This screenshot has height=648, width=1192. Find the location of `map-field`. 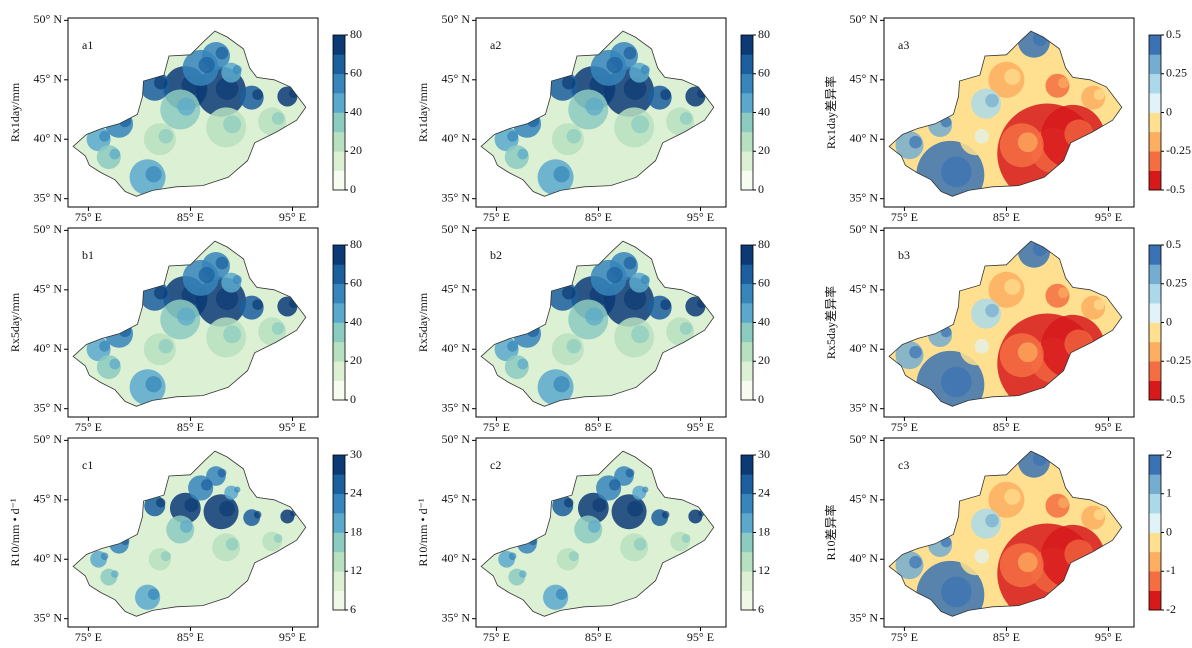

map-field is located at coordinates (1005, 114).